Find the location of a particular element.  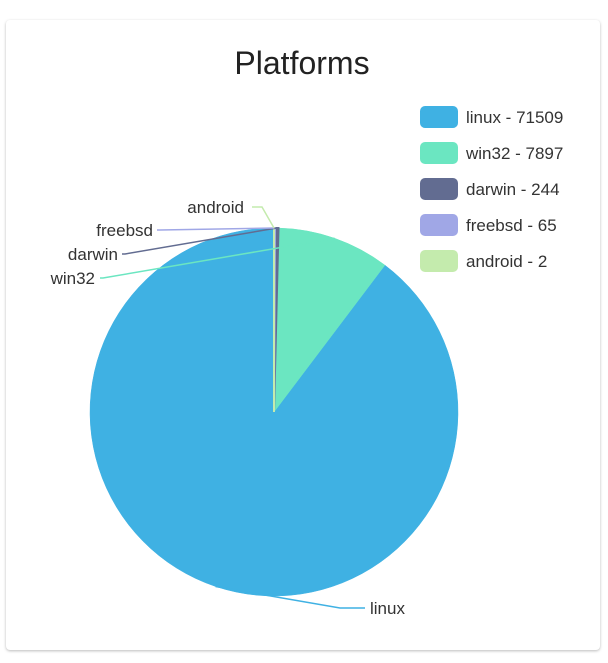

slice-label-win32: win32 is located at coordinates (72, 278).